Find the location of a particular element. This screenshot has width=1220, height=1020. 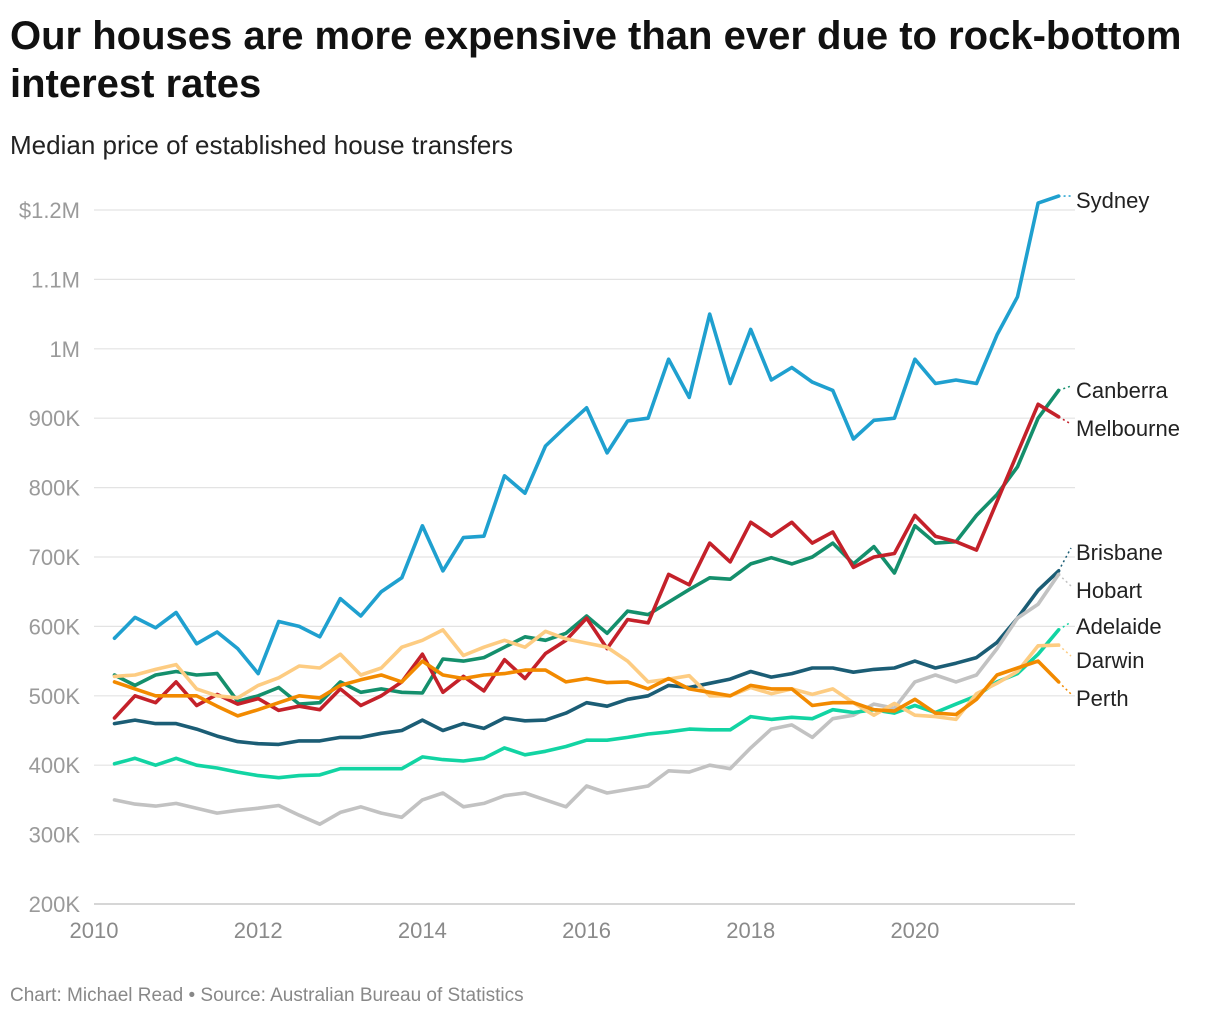

x-axis-ticks: 2010 2012 2014 2016 2018 2020 is located at coordinates (505, 930).